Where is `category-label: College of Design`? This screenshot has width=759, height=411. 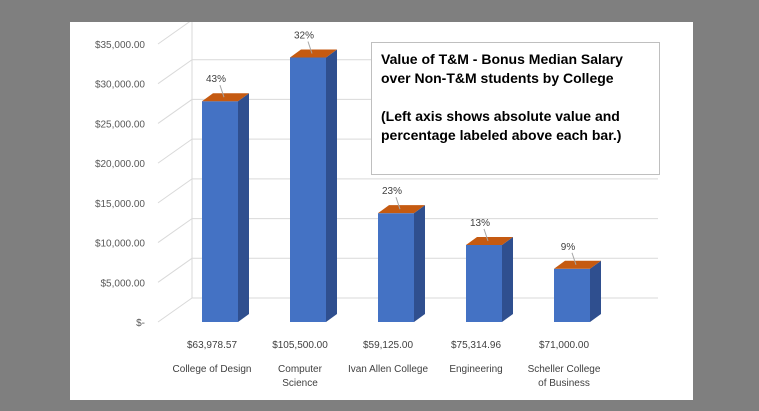
category-label: College of Design is located at coordinates (212, 369).